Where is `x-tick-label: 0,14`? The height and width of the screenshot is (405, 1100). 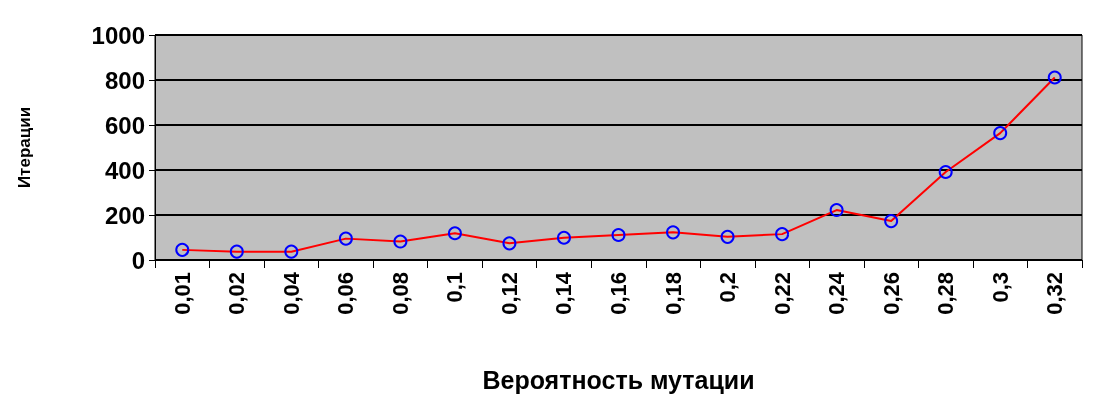
x-tick-label: 0,14 is located at coordinates (564, 293).